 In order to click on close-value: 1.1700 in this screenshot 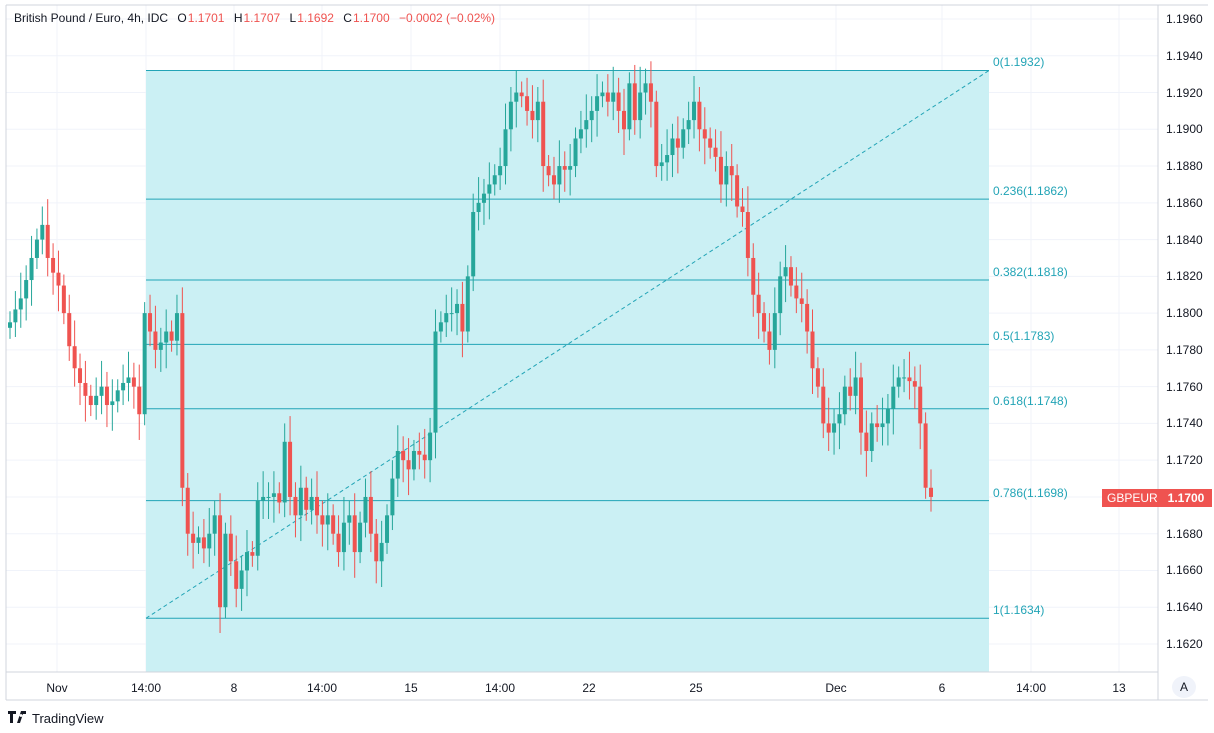, I will do `click(371, 18)`.